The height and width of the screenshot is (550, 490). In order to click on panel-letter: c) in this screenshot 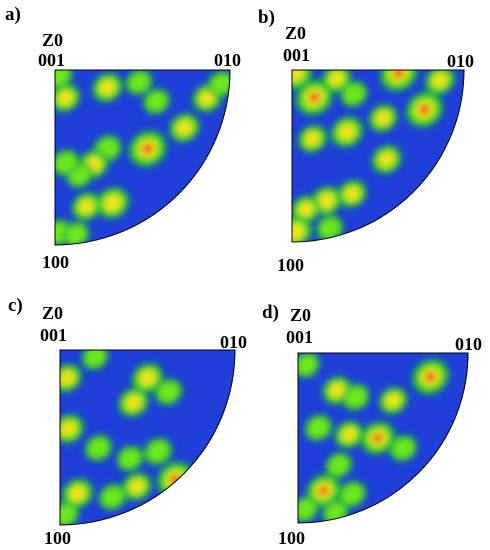, I will do `click(15, 305)`.